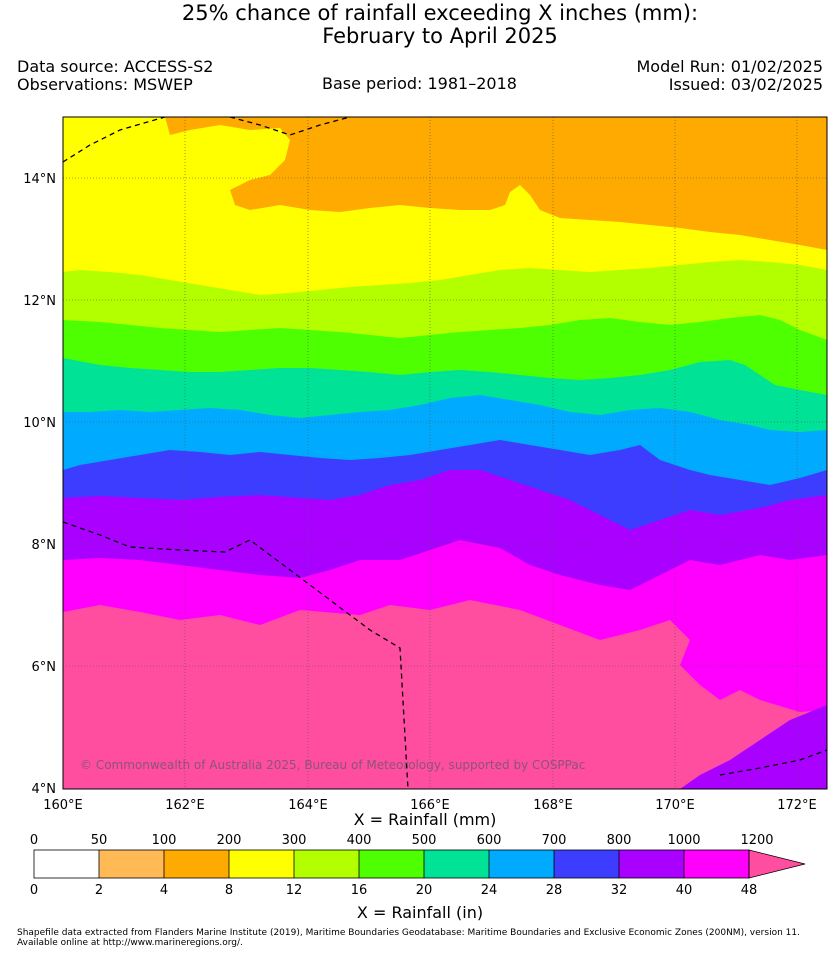 The width and height of the screenshot is (839, 955). What do you see at coordinates (34, 840) in the screenshot?
I see `mm-tick-label: 0` at bounding box center [34, 840].